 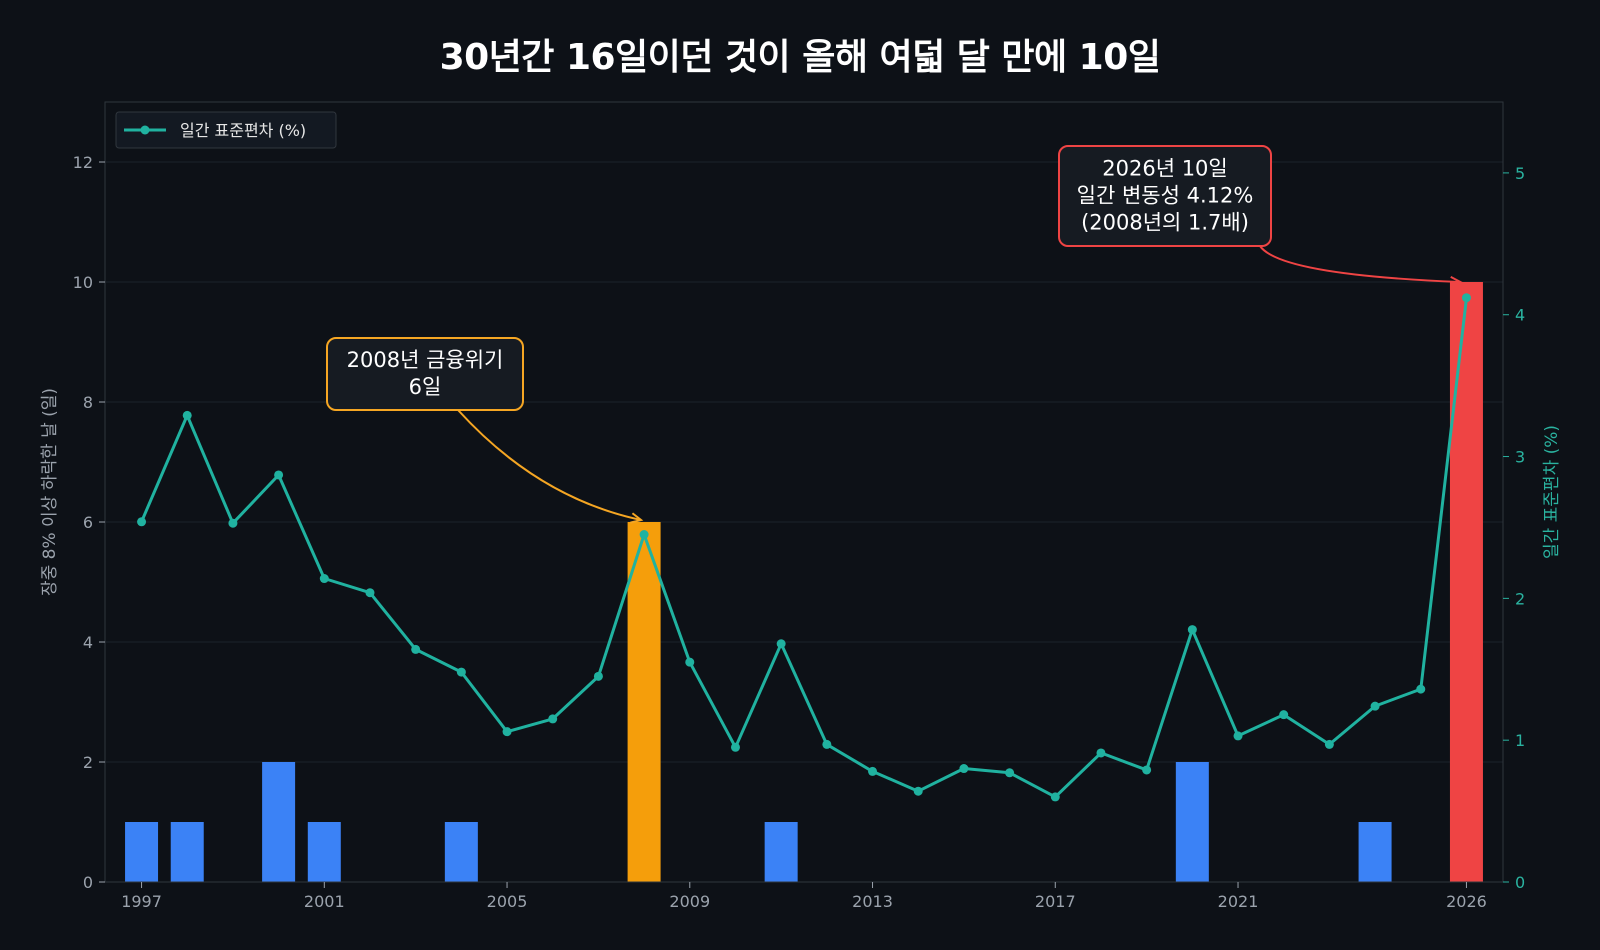 I want to click on stddev-point-2026, so click(x=1466, y=298).